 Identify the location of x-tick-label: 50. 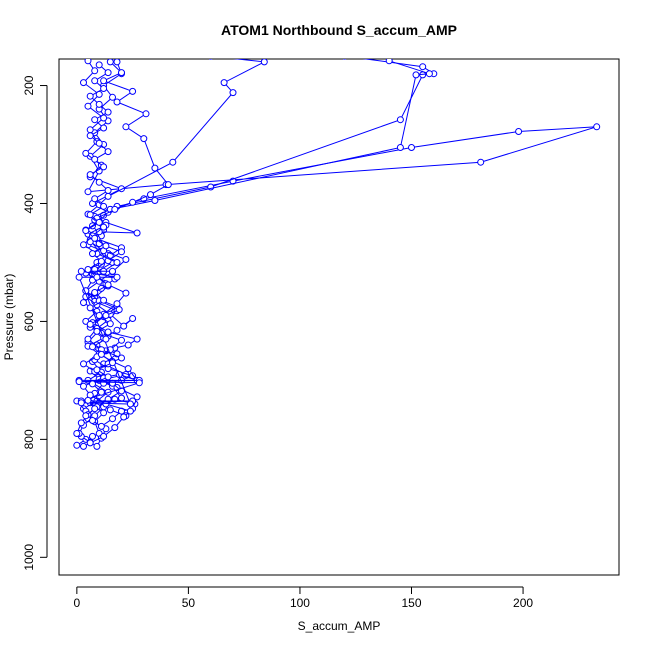
(189, 603).